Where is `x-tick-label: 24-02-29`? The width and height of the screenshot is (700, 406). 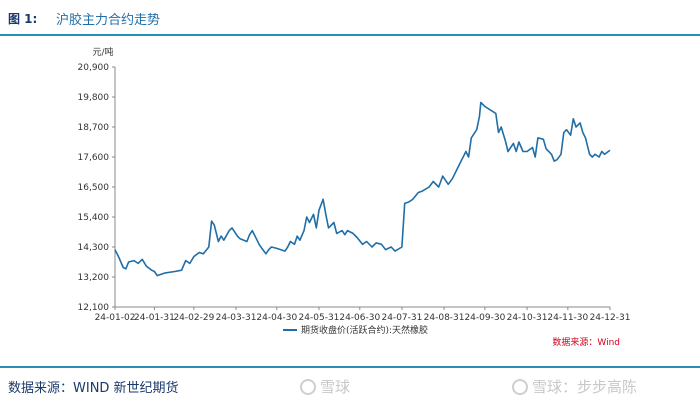 x-tick-label: 24-02-29 is located at coordinates (193, 318).